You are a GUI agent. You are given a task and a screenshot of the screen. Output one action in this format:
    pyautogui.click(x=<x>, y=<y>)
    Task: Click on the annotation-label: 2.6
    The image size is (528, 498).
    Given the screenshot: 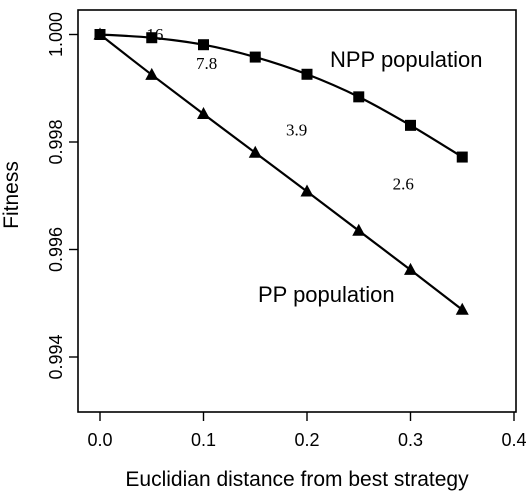 What is the action you would take?
    pyautogui.click(x=403, y=183)
    